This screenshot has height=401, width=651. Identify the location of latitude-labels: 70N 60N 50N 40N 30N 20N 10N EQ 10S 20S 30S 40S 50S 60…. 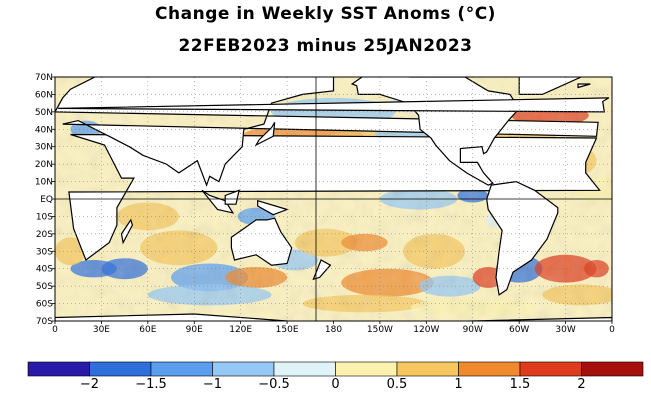
(45, 200).